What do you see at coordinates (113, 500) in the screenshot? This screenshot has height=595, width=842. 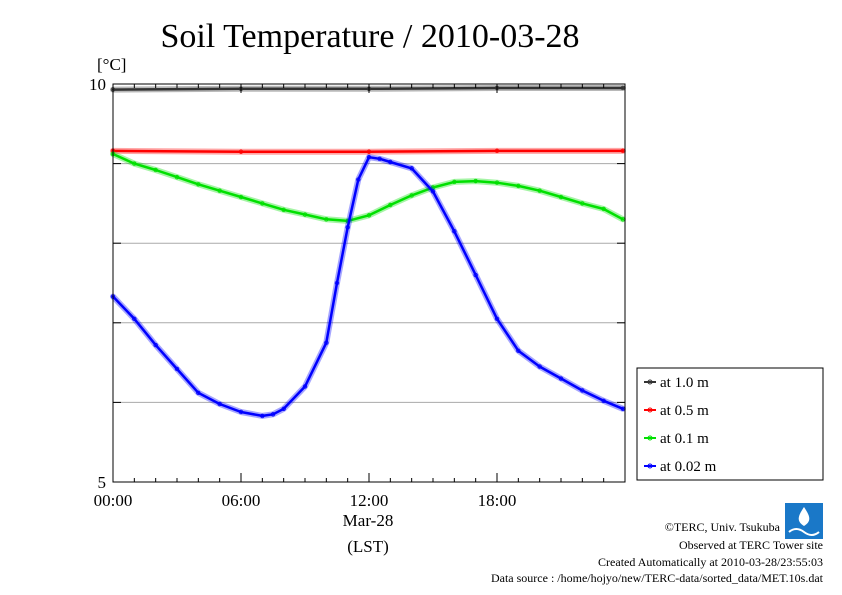 I see `x-tick-label: 00:00` at bounding box center [113, 500].